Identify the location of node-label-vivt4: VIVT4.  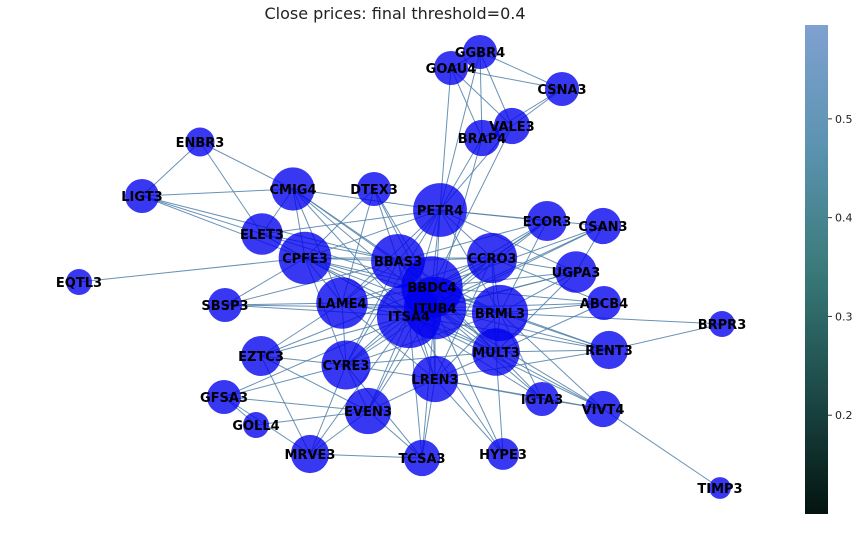
(603, 410).